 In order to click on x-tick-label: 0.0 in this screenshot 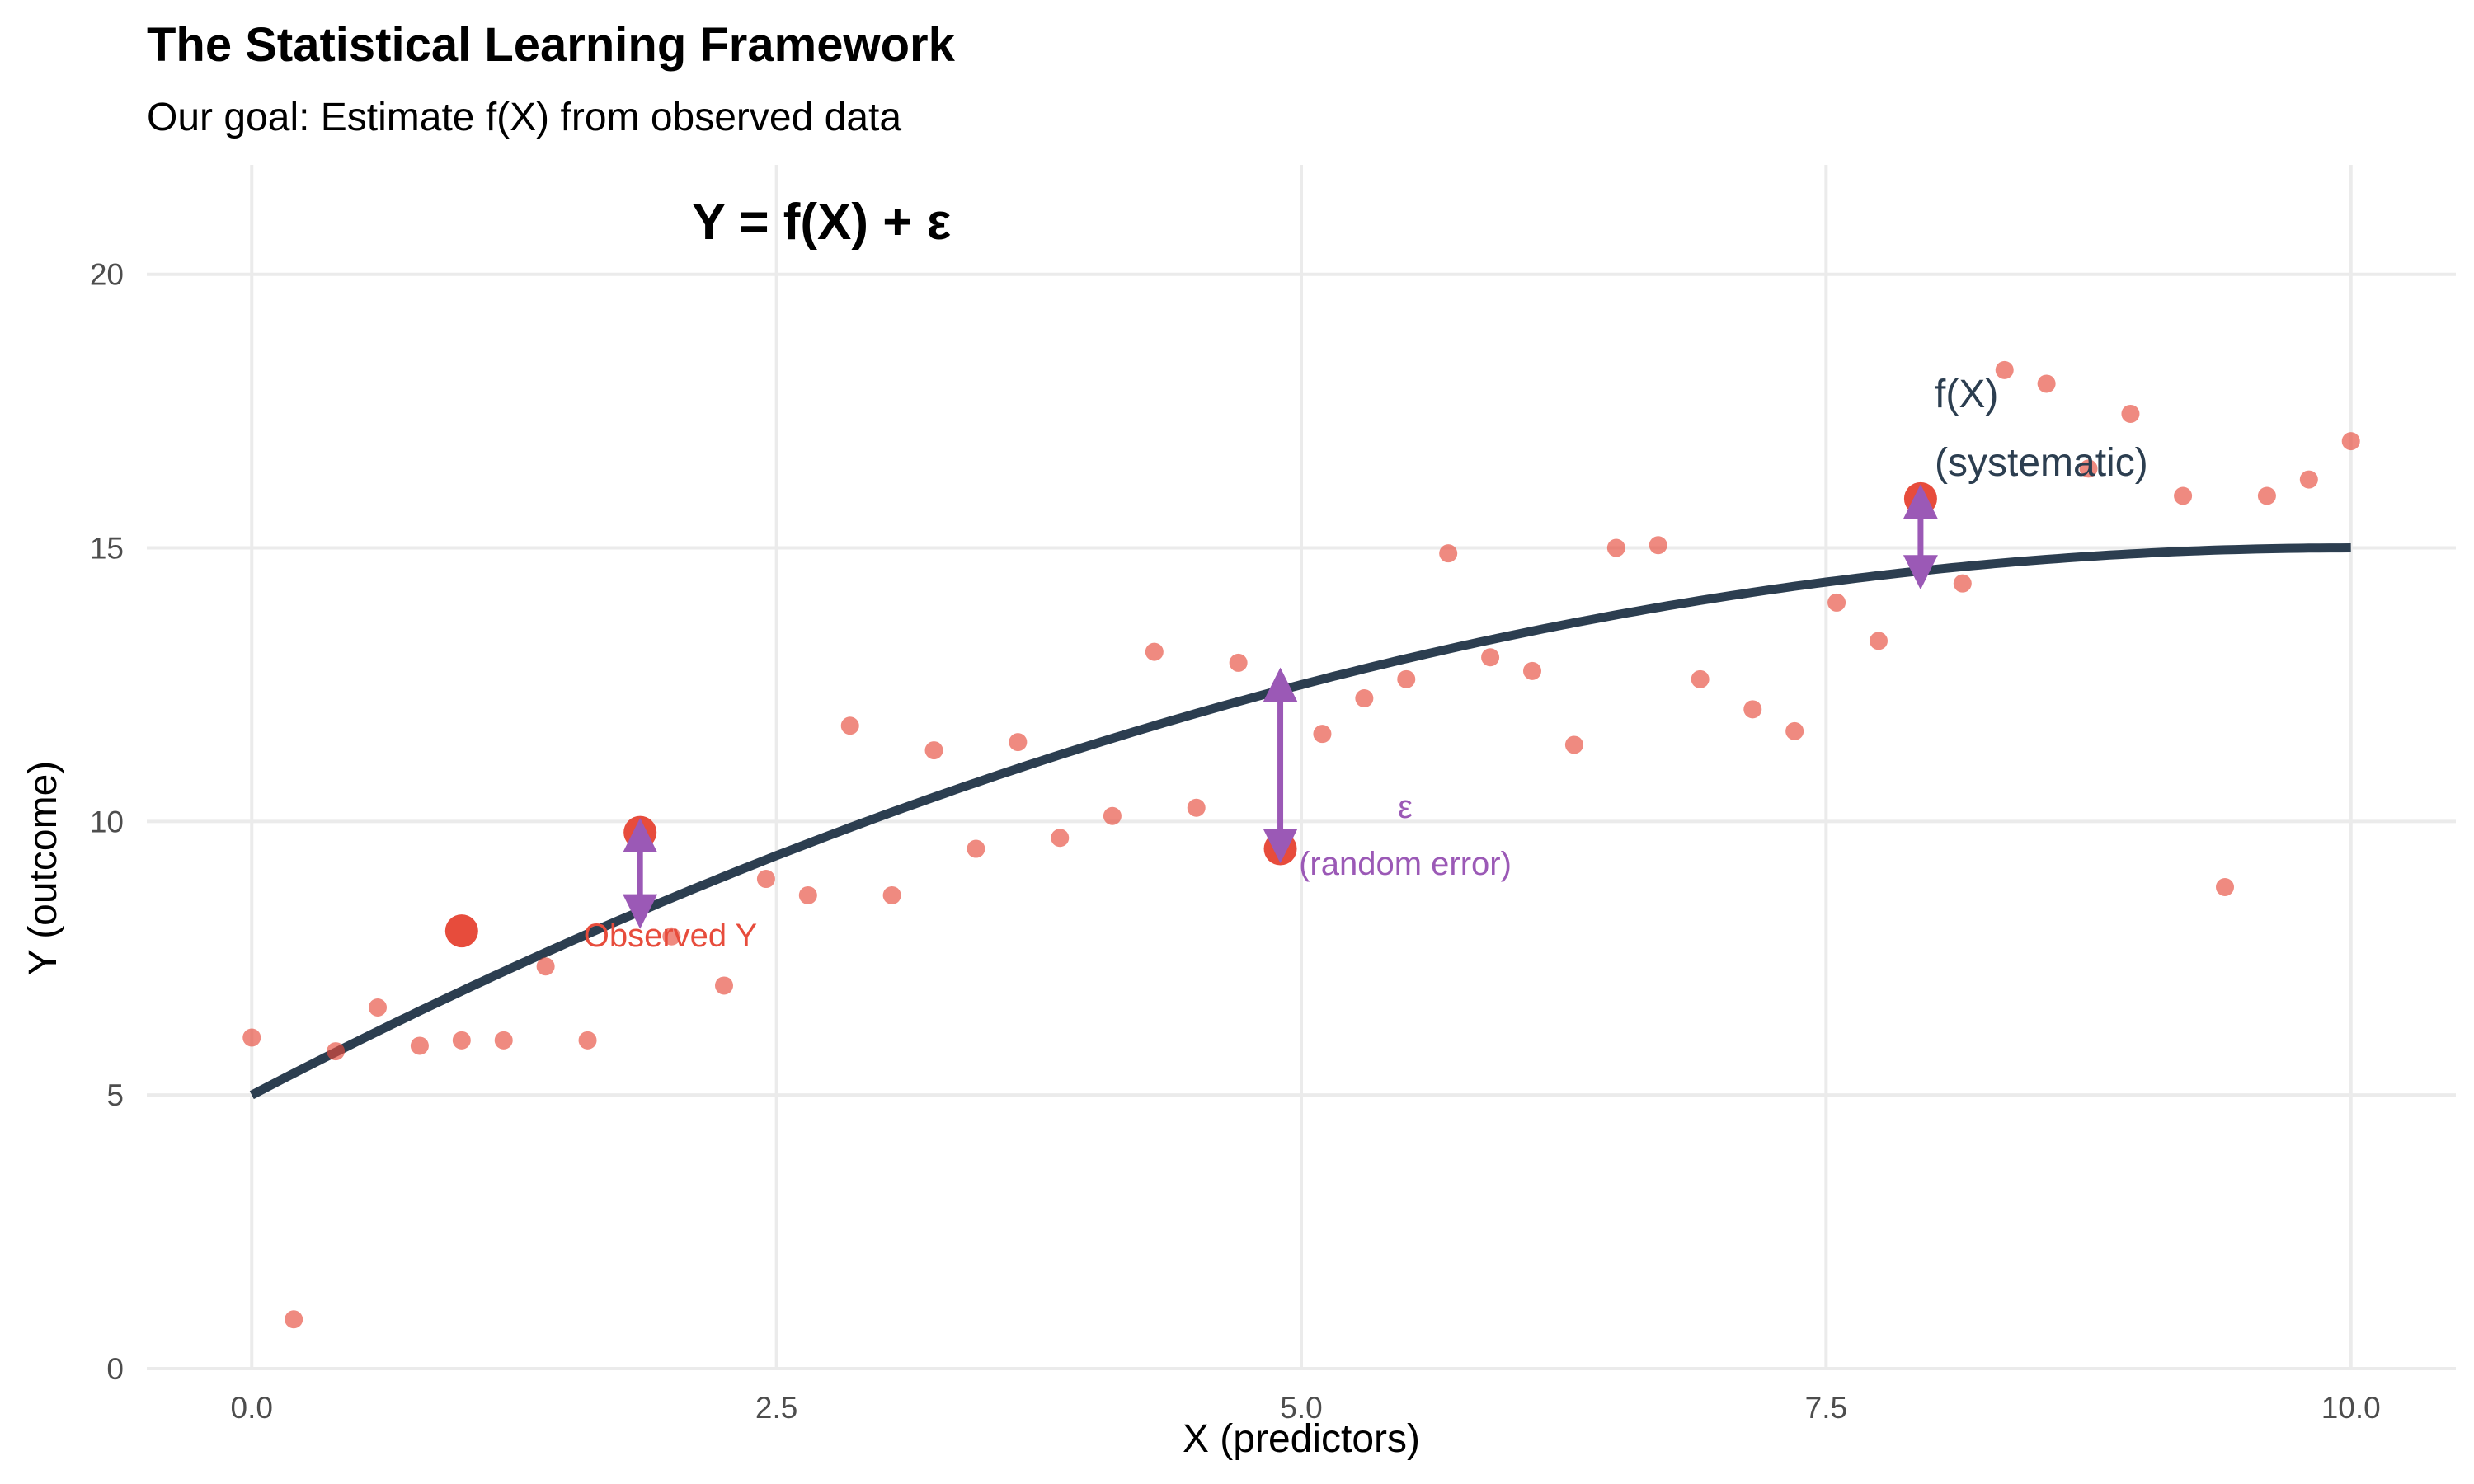, I will do `click(252, 1408)`.